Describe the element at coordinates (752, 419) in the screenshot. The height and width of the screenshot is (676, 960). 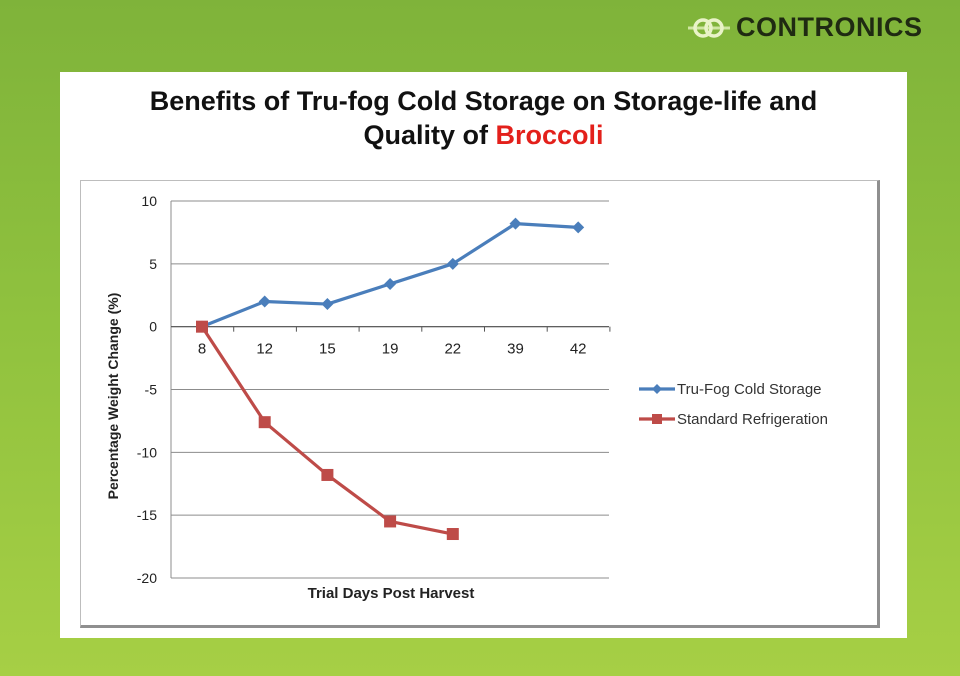
I see `legend-label: Standard Refrigeration` at that location.